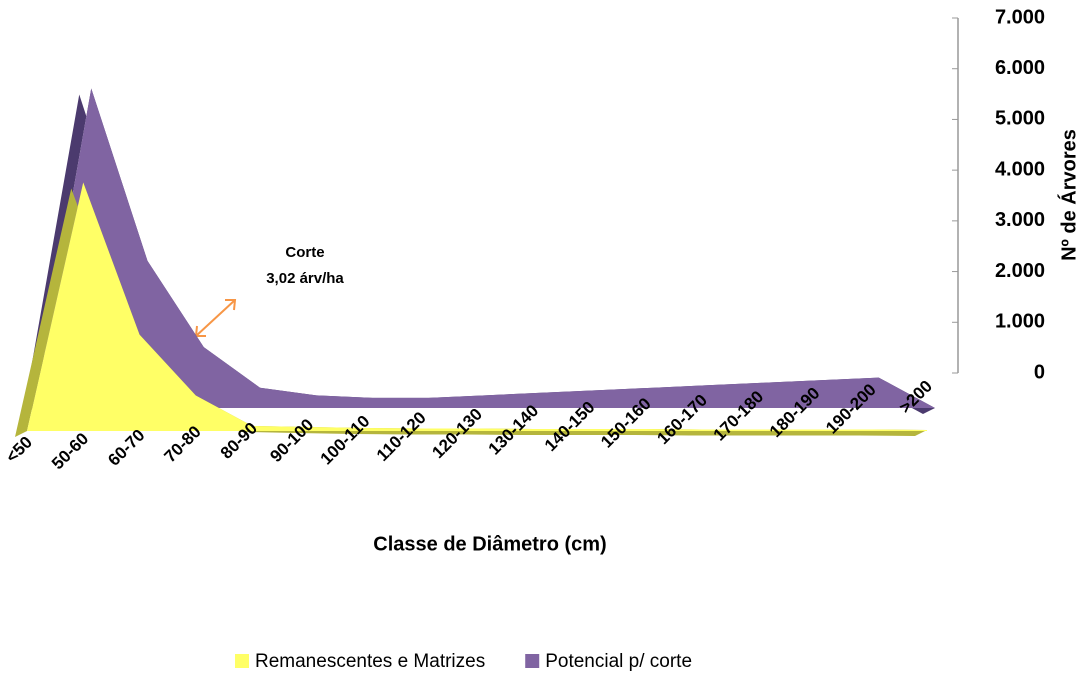 The width and height of the screenshot is (1088, 676). Describe the element at coordinates (215, 318) in the screenshot. I see `double-arrow` at that location.